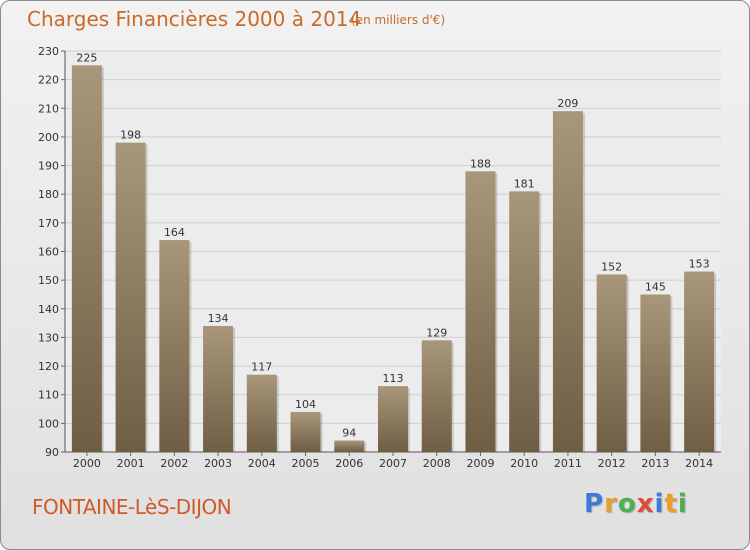 The width and height of the screenshot is (750, 550). Describe the element at coordinates (174, 232) in the screenshot. I see `bar-value-label: 164` at that location.